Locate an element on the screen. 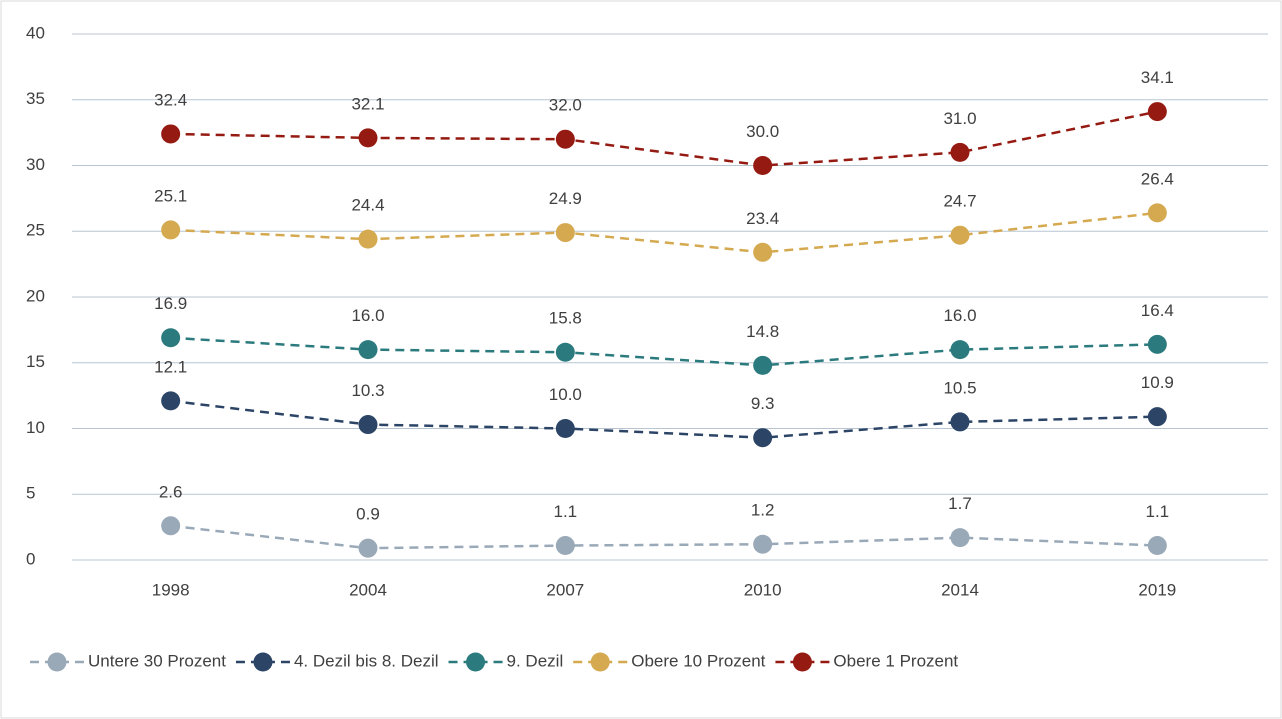 Image resolution: width=1282 pixels, height=719 pixels. data-label: 32.4 is located at coordinates (170, 99).